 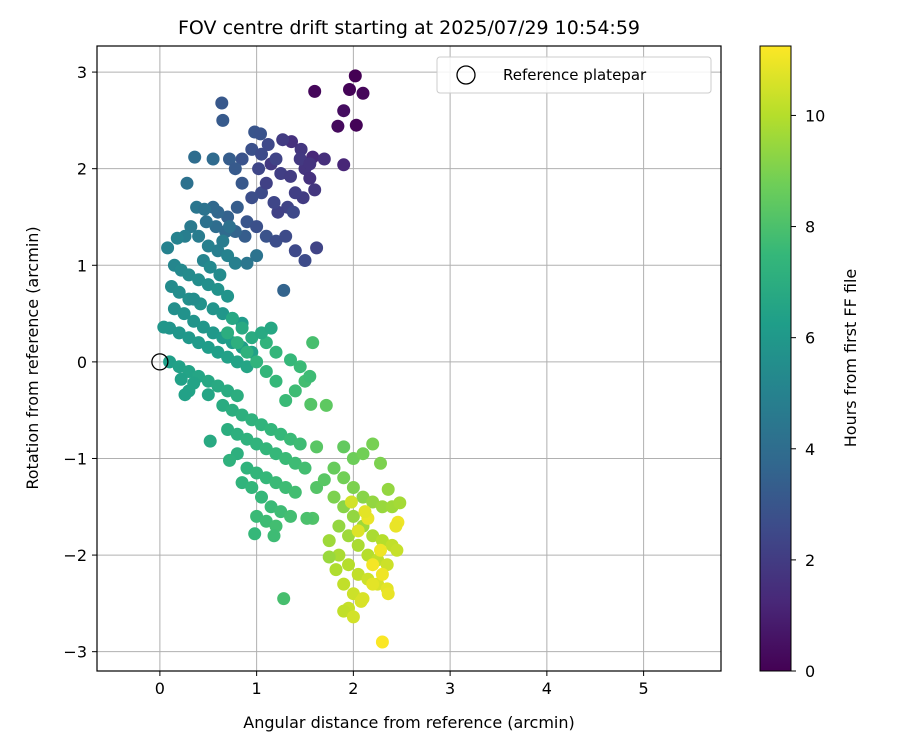 I want to click on y-tick-label: 2, so click(x=82, y=169).